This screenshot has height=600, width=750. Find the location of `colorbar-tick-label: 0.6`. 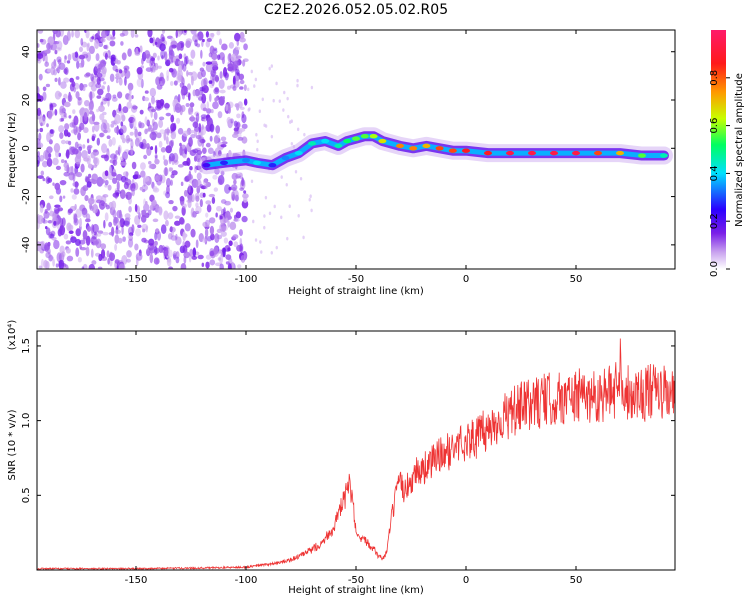

colorbar-tick-label: 0.6 is located at coordinates (714, 126).